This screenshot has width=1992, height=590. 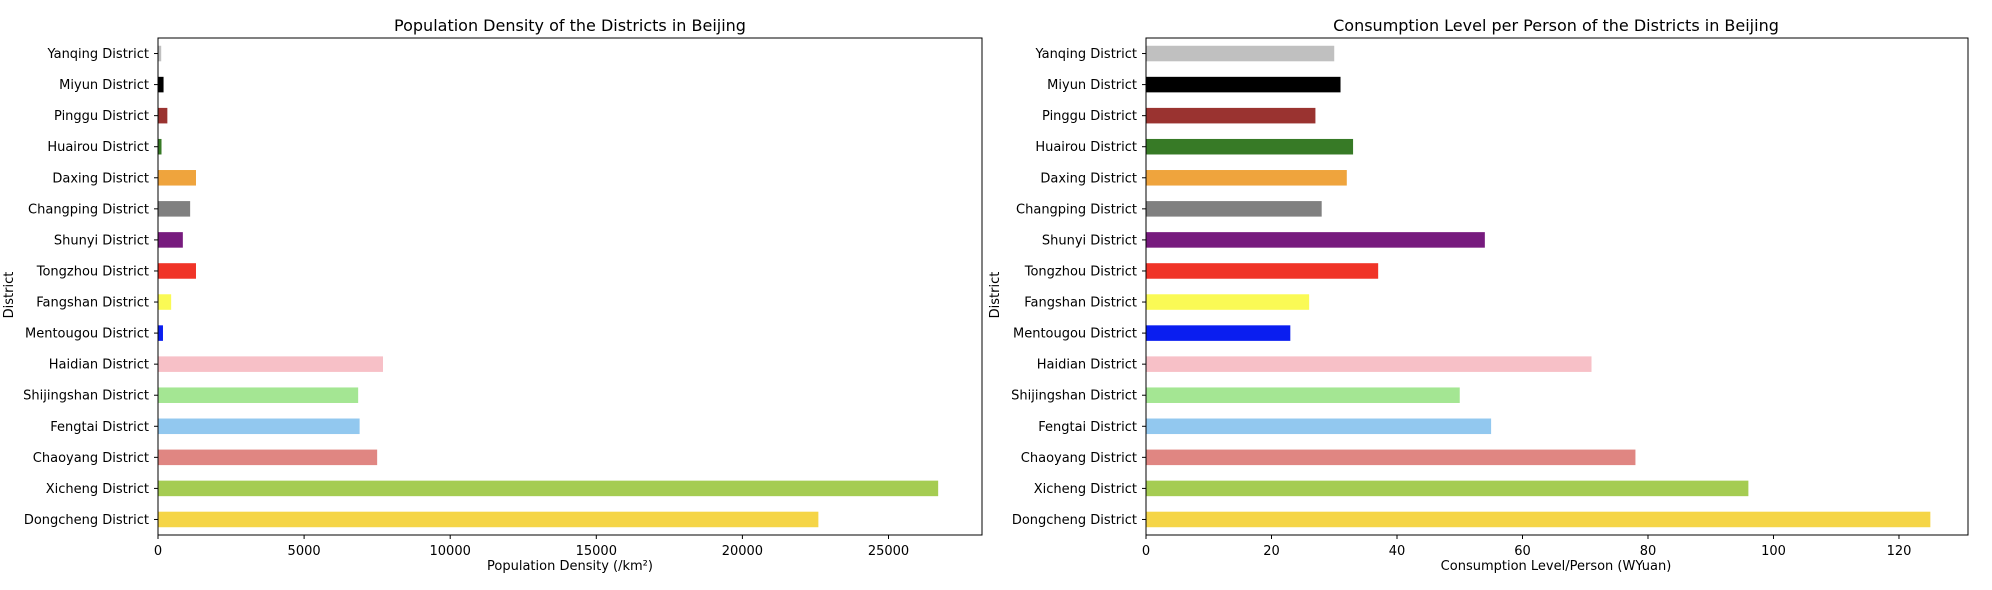 What do you see at coordinates (1648, 551) in the screenshot?
I see `x-tick-label: 80` at bounding box center [1648, 551].